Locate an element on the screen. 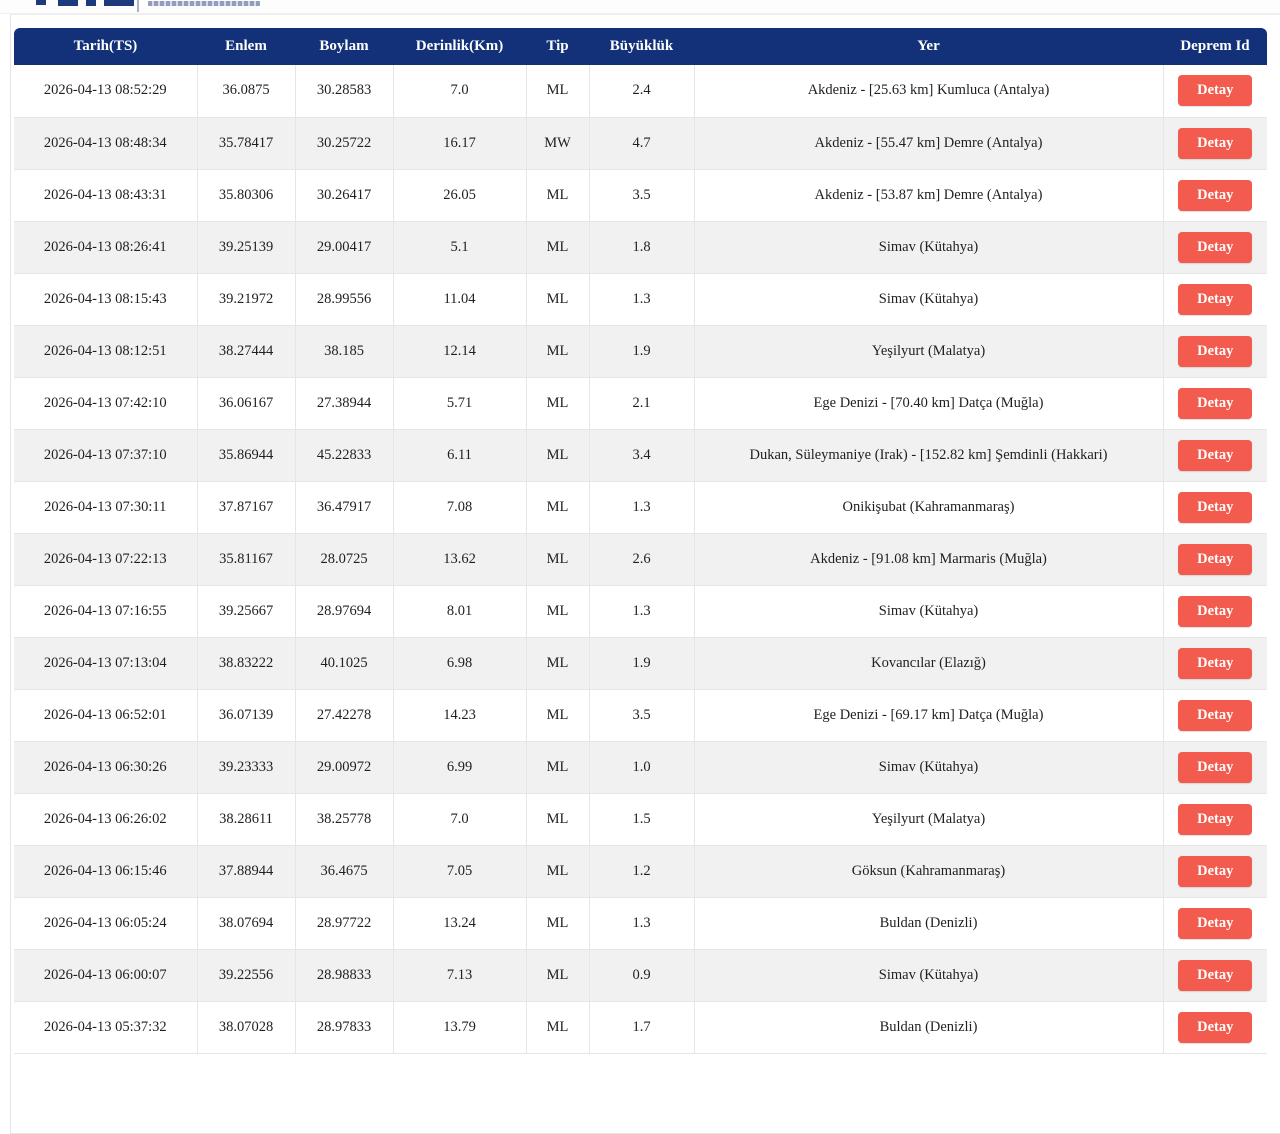 The image size is (1280, 1134). cell-latitude: 38.28611 is located at coordinates (246, 818).